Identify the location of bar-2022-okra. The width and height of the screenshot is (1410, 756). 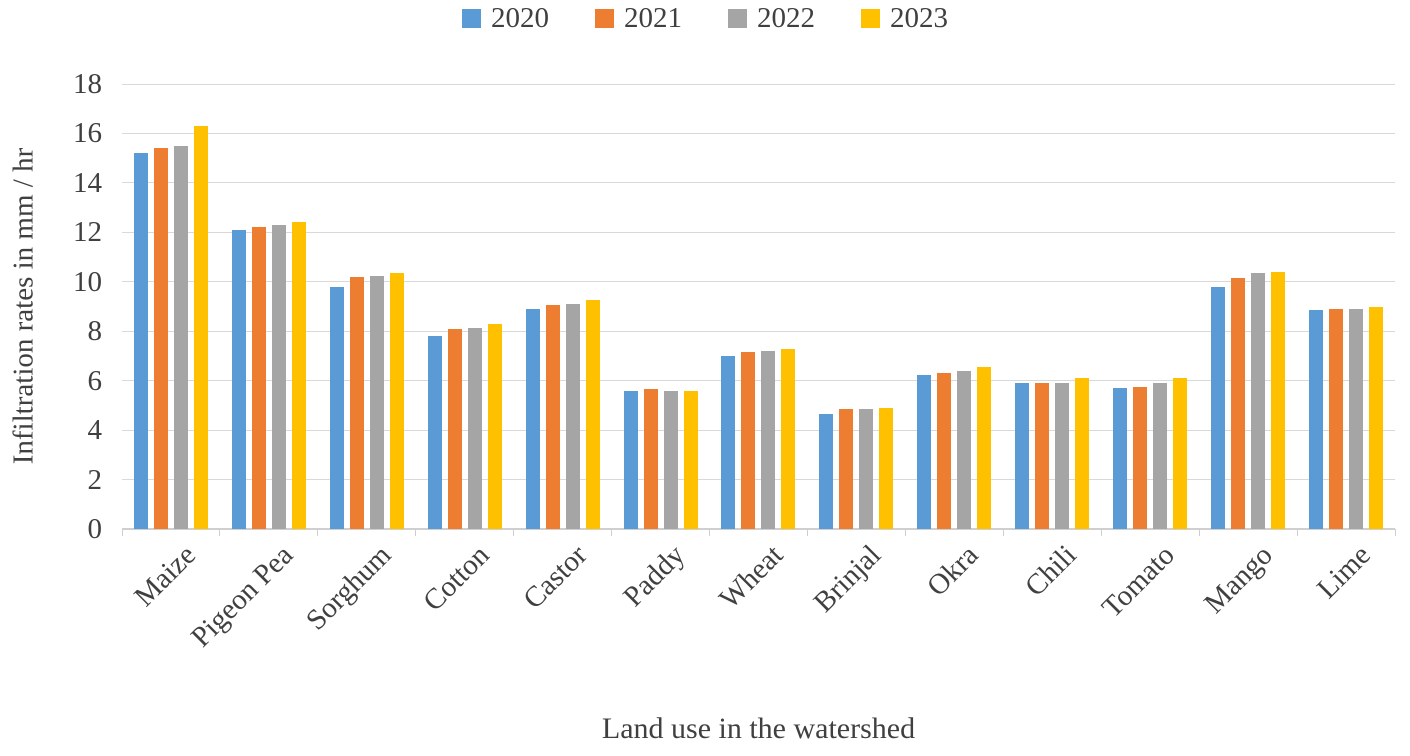
(964, 449).